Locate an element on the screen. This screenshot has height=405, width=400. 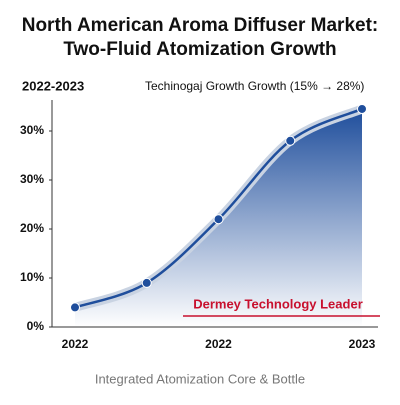
y-tick-label: 10% is located at coordinates (32, 277).